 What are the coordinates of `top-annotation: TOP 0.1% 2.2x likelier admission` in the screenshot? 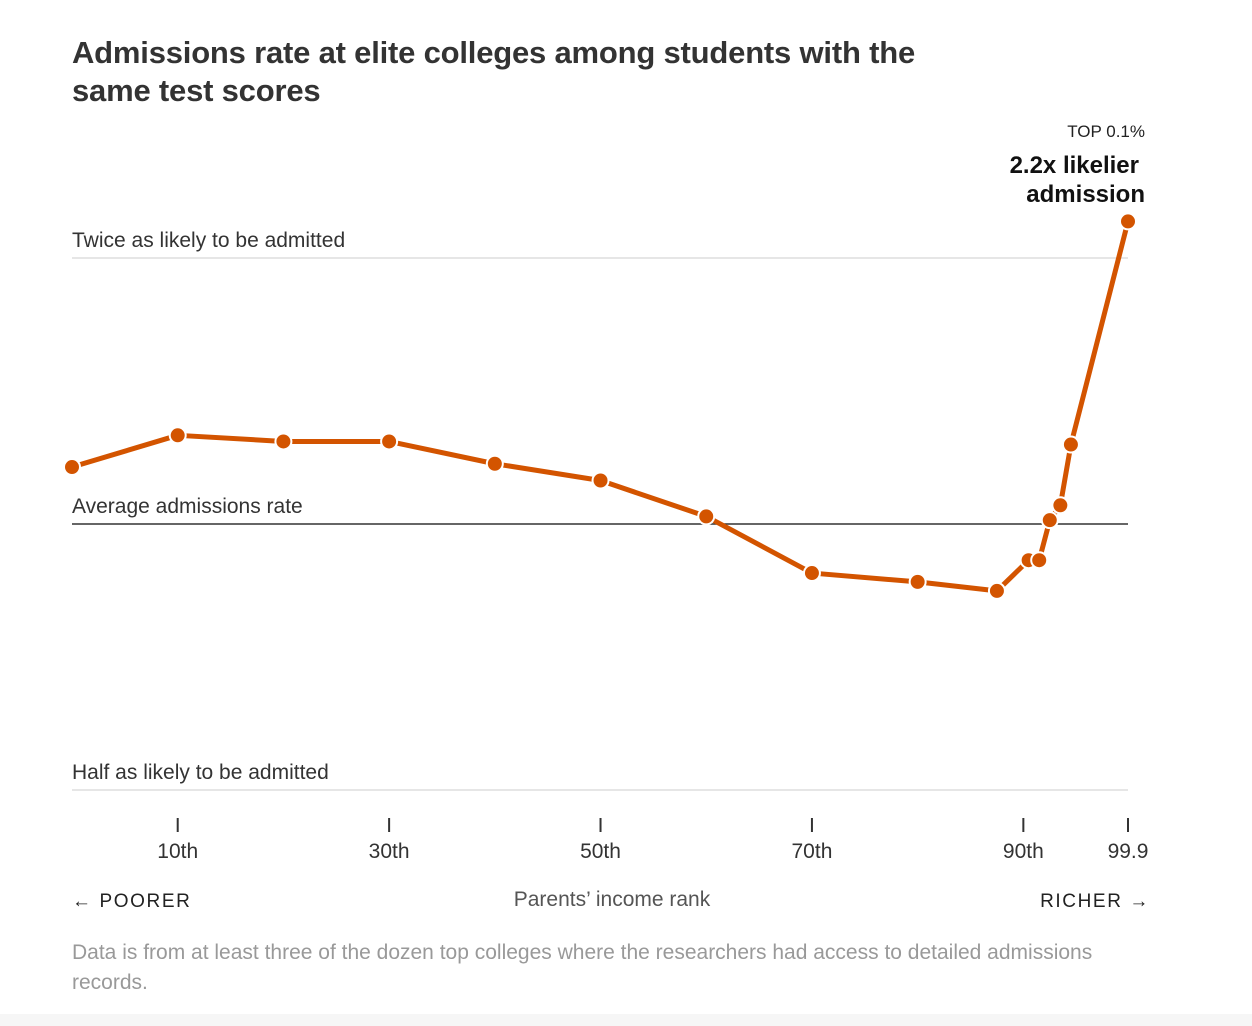 It's located at (1077, 165).